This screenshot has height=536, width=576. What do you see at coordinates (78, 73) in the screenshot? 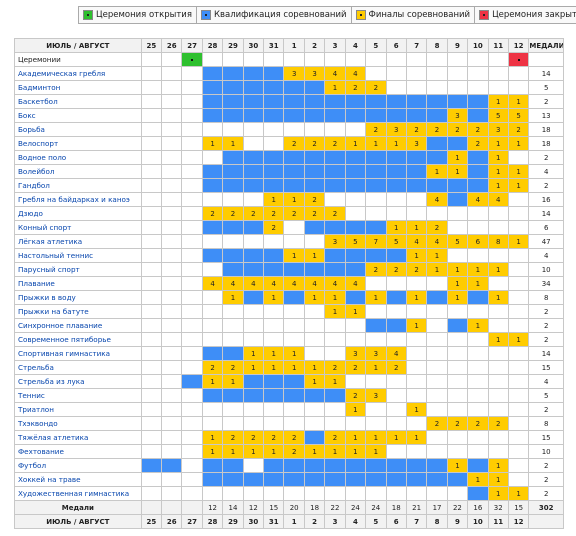
I see `sport-link: Академическая гребля` at bounding box center [78, 73].